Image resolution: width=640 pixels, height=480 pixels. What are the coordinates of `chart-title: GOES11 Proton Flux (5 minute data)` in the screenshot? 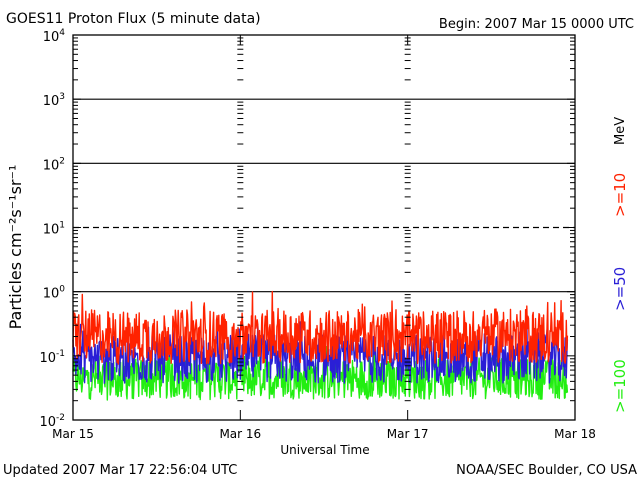 It's located at (133, 19).